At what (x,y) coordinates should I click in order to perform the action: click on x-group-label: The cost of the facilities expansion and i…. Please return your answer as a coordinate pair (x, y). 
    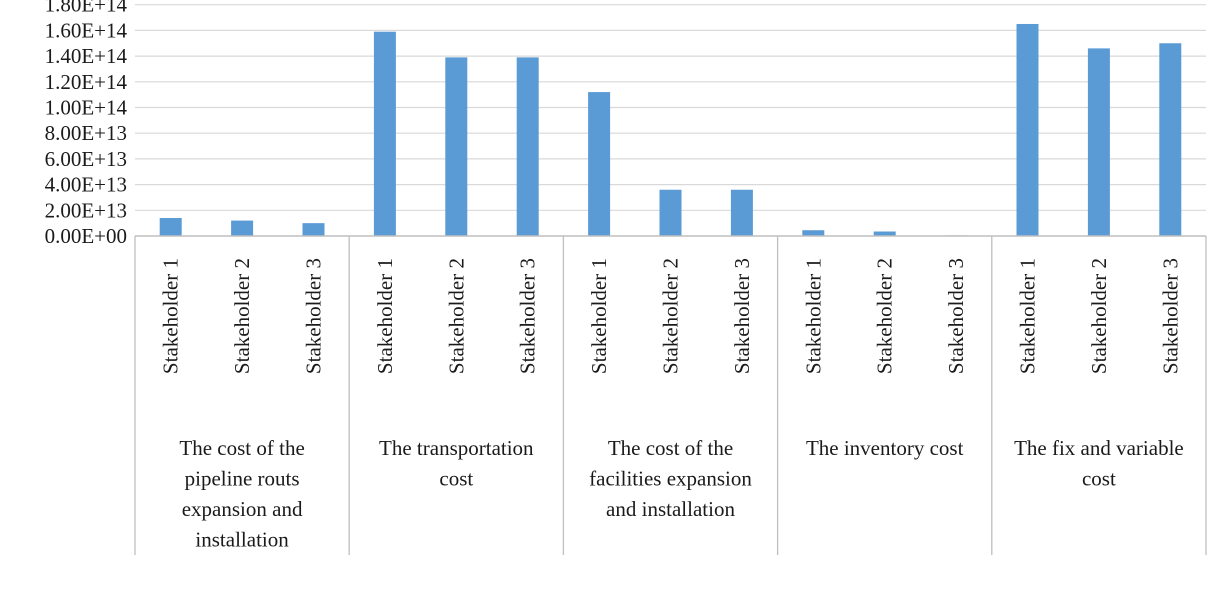
    Looking at the image, I should click on (670, 478).